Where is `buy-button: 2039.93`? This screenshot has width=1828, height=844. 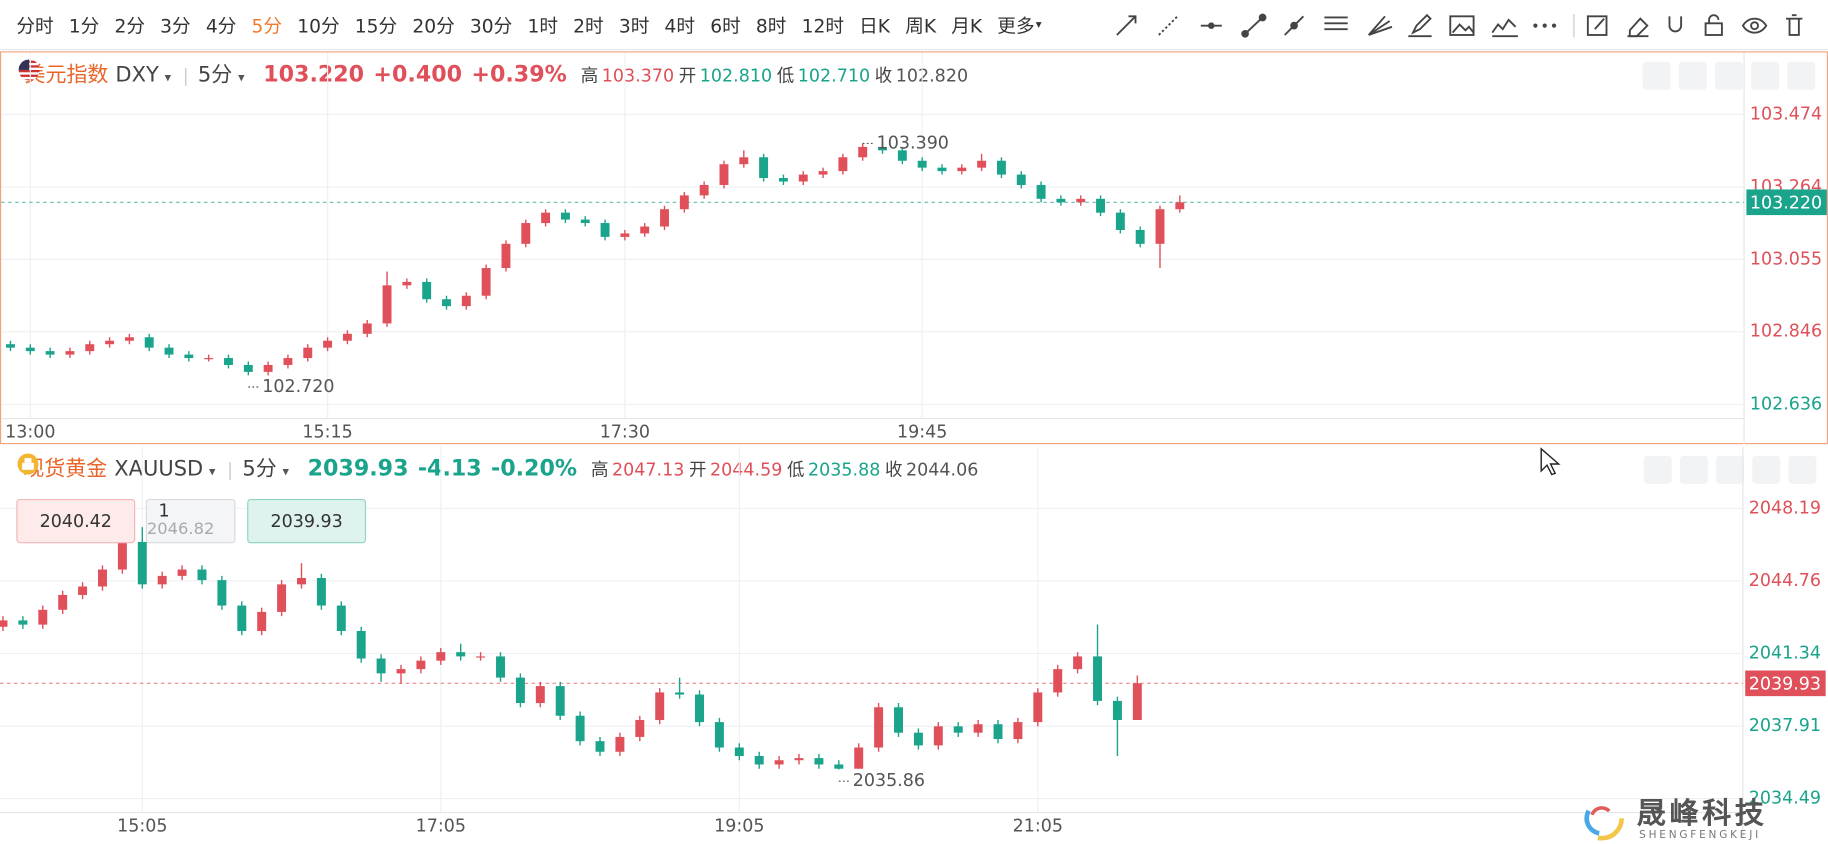
buy-button: 2039.93 is located at coordinates (307, 521).